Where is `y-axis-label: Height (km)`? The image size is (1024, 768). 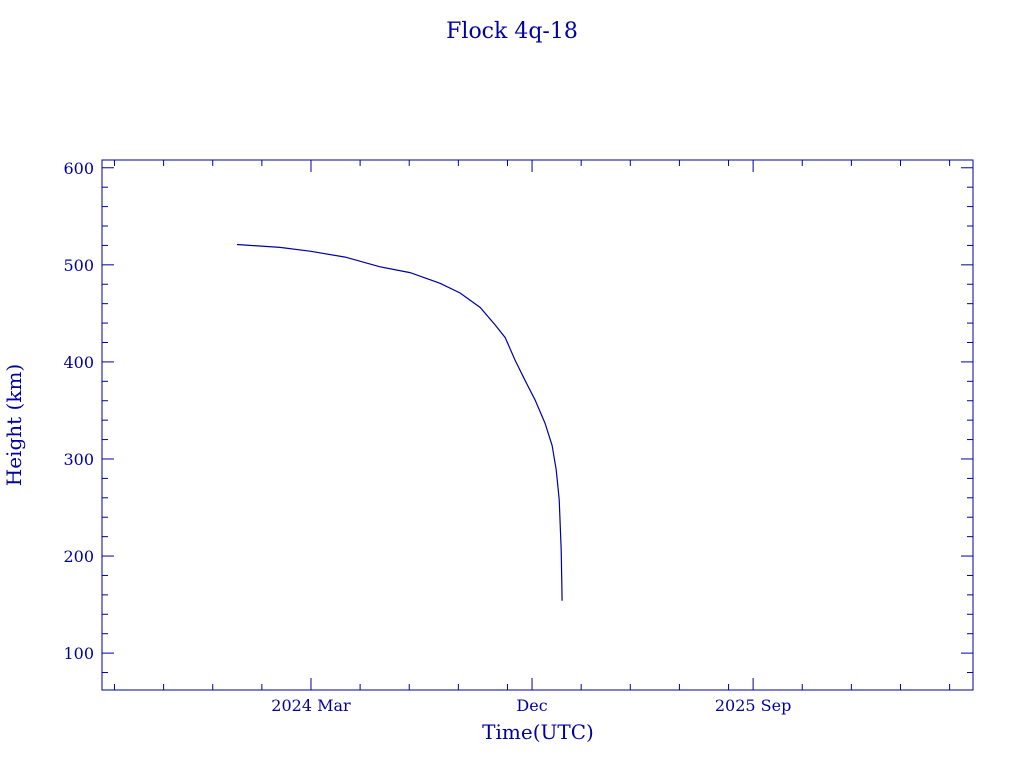 y-axis-label: Height (km) is located at coordinates (14, 425).